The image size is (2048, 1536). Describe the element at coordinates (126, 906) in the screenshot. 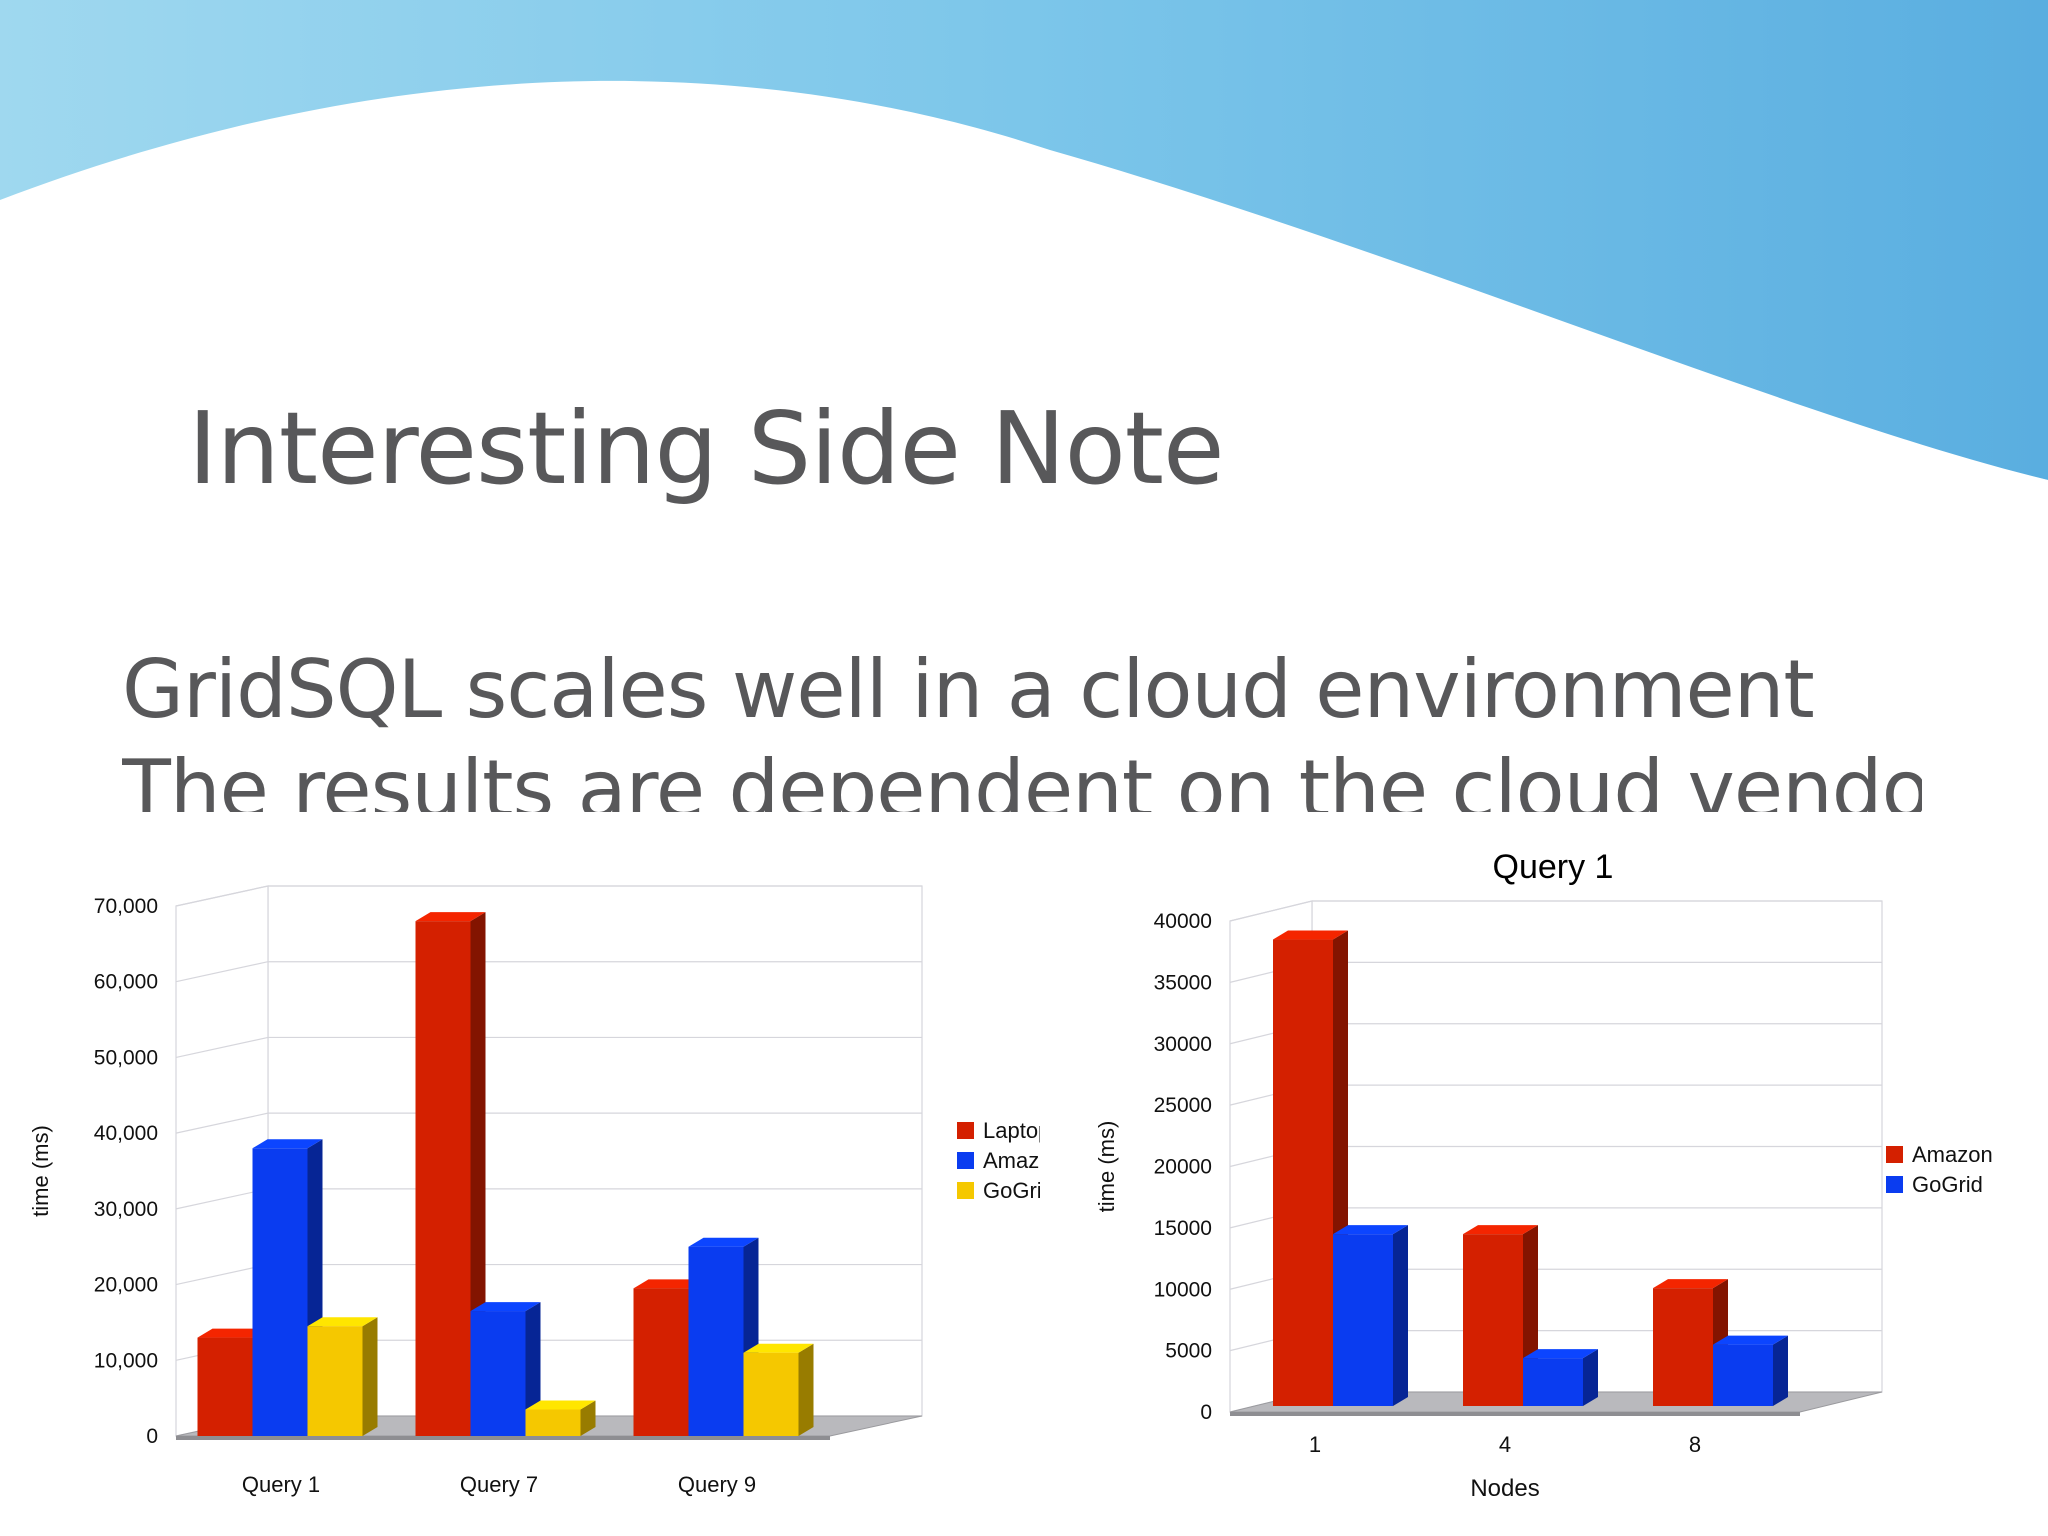

I see `y-tick-label: 70,000` at that location.